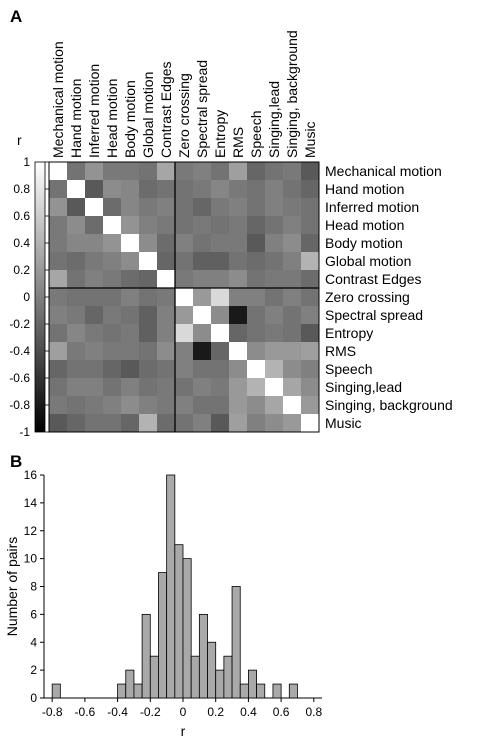 This screenshot has height=741, width=482. Describe the element at coordinates (130, 119) in the screenshot. I see `column-label: Body motion` at that location.